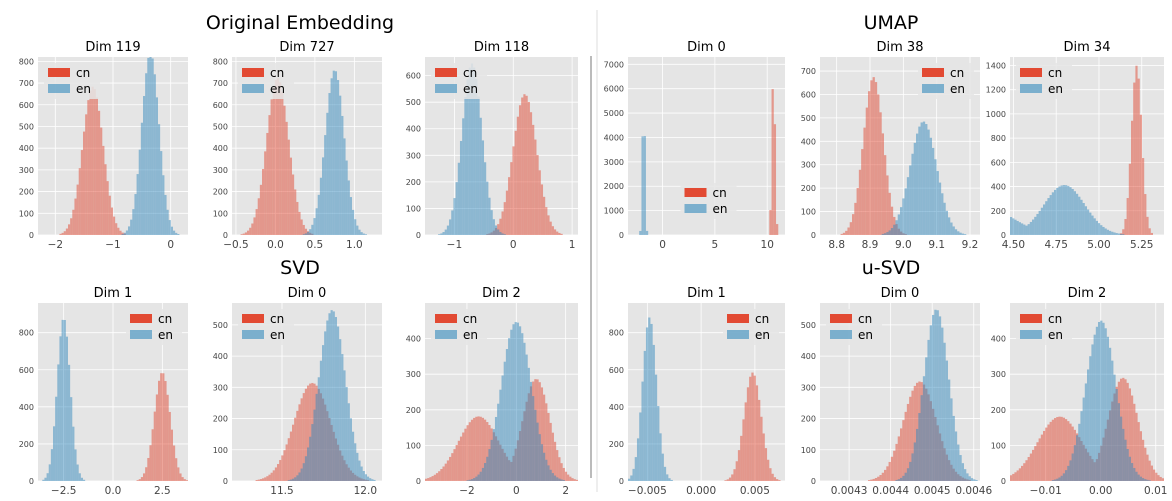  I want to click on x-tick-label: −0.01, so click(1046, 491).